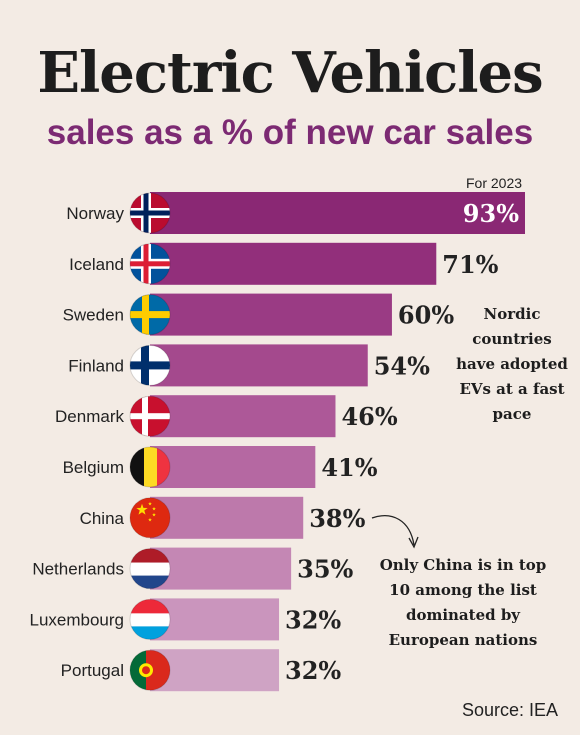  I want to click on nordic-annotation-line: countries, so click(512, 339).